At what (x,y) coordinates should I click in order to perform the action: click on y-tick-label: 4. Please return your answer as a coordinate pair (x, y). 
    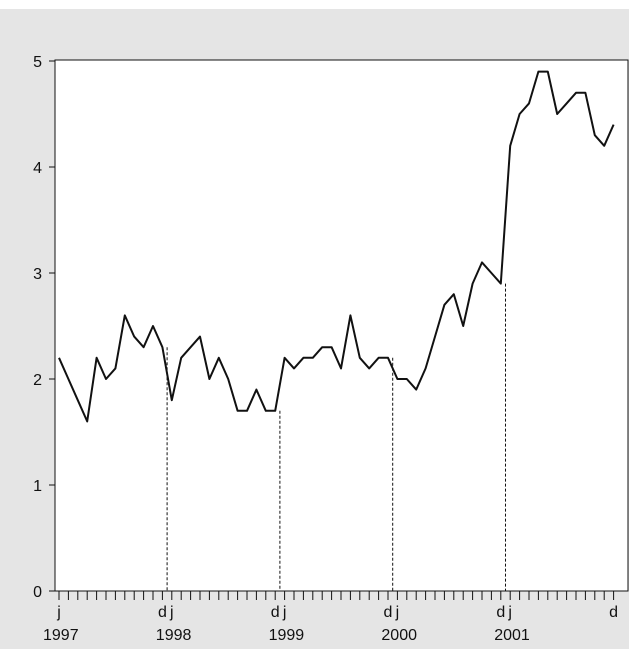
    Looking at the image, I should click on (37, 168).